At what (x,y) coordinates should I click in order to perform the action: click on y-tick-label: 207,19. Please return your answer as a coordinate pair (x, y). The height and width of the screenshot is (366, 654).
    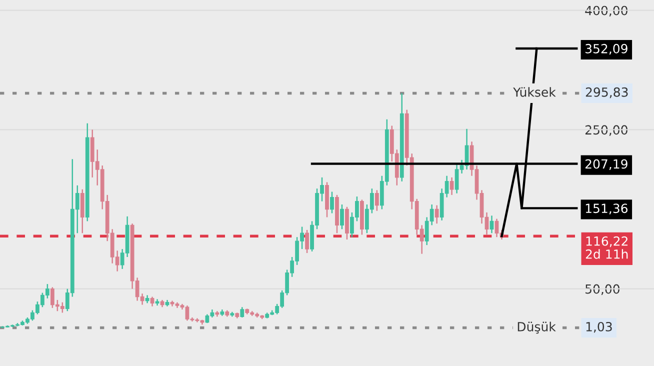
    Looking at the image, I should click on (606, 164).